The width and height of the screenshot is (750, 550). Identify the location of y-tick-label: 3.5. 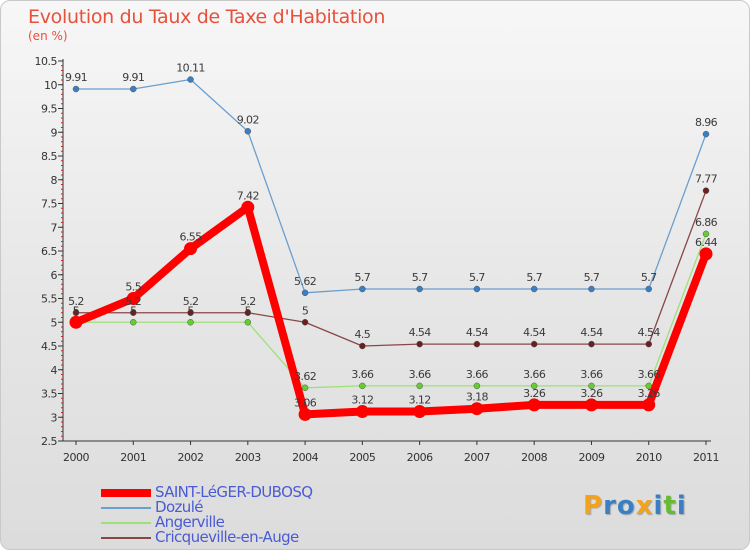
(49, 394).